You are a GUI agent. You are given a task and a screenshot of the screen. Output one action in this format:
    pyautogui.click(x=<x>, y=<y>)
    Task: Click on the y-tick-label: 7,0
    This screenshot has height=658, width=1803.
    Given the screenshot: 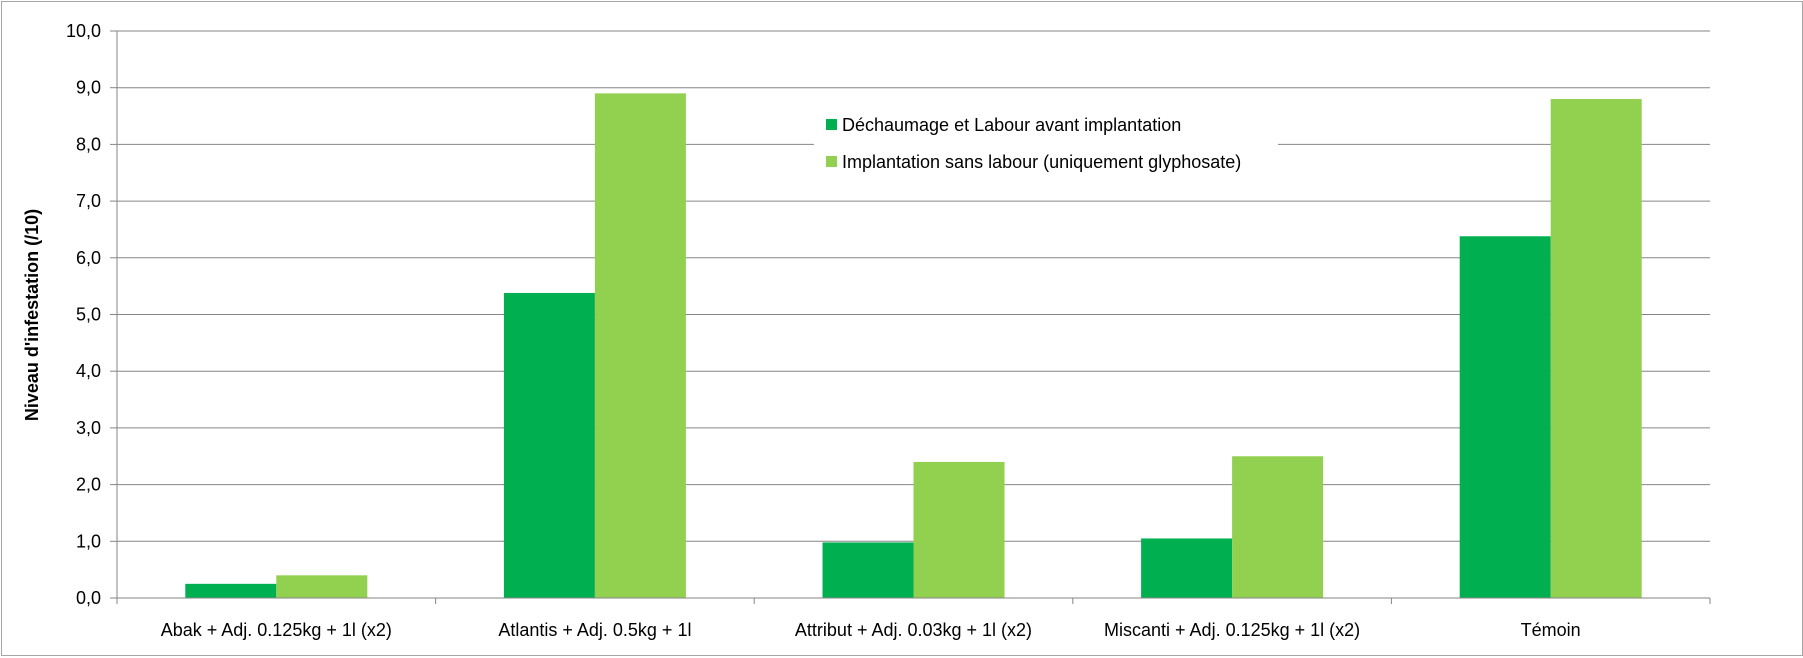 What is the action you would take?
    pyautogui.click(x=88, y=201)
    